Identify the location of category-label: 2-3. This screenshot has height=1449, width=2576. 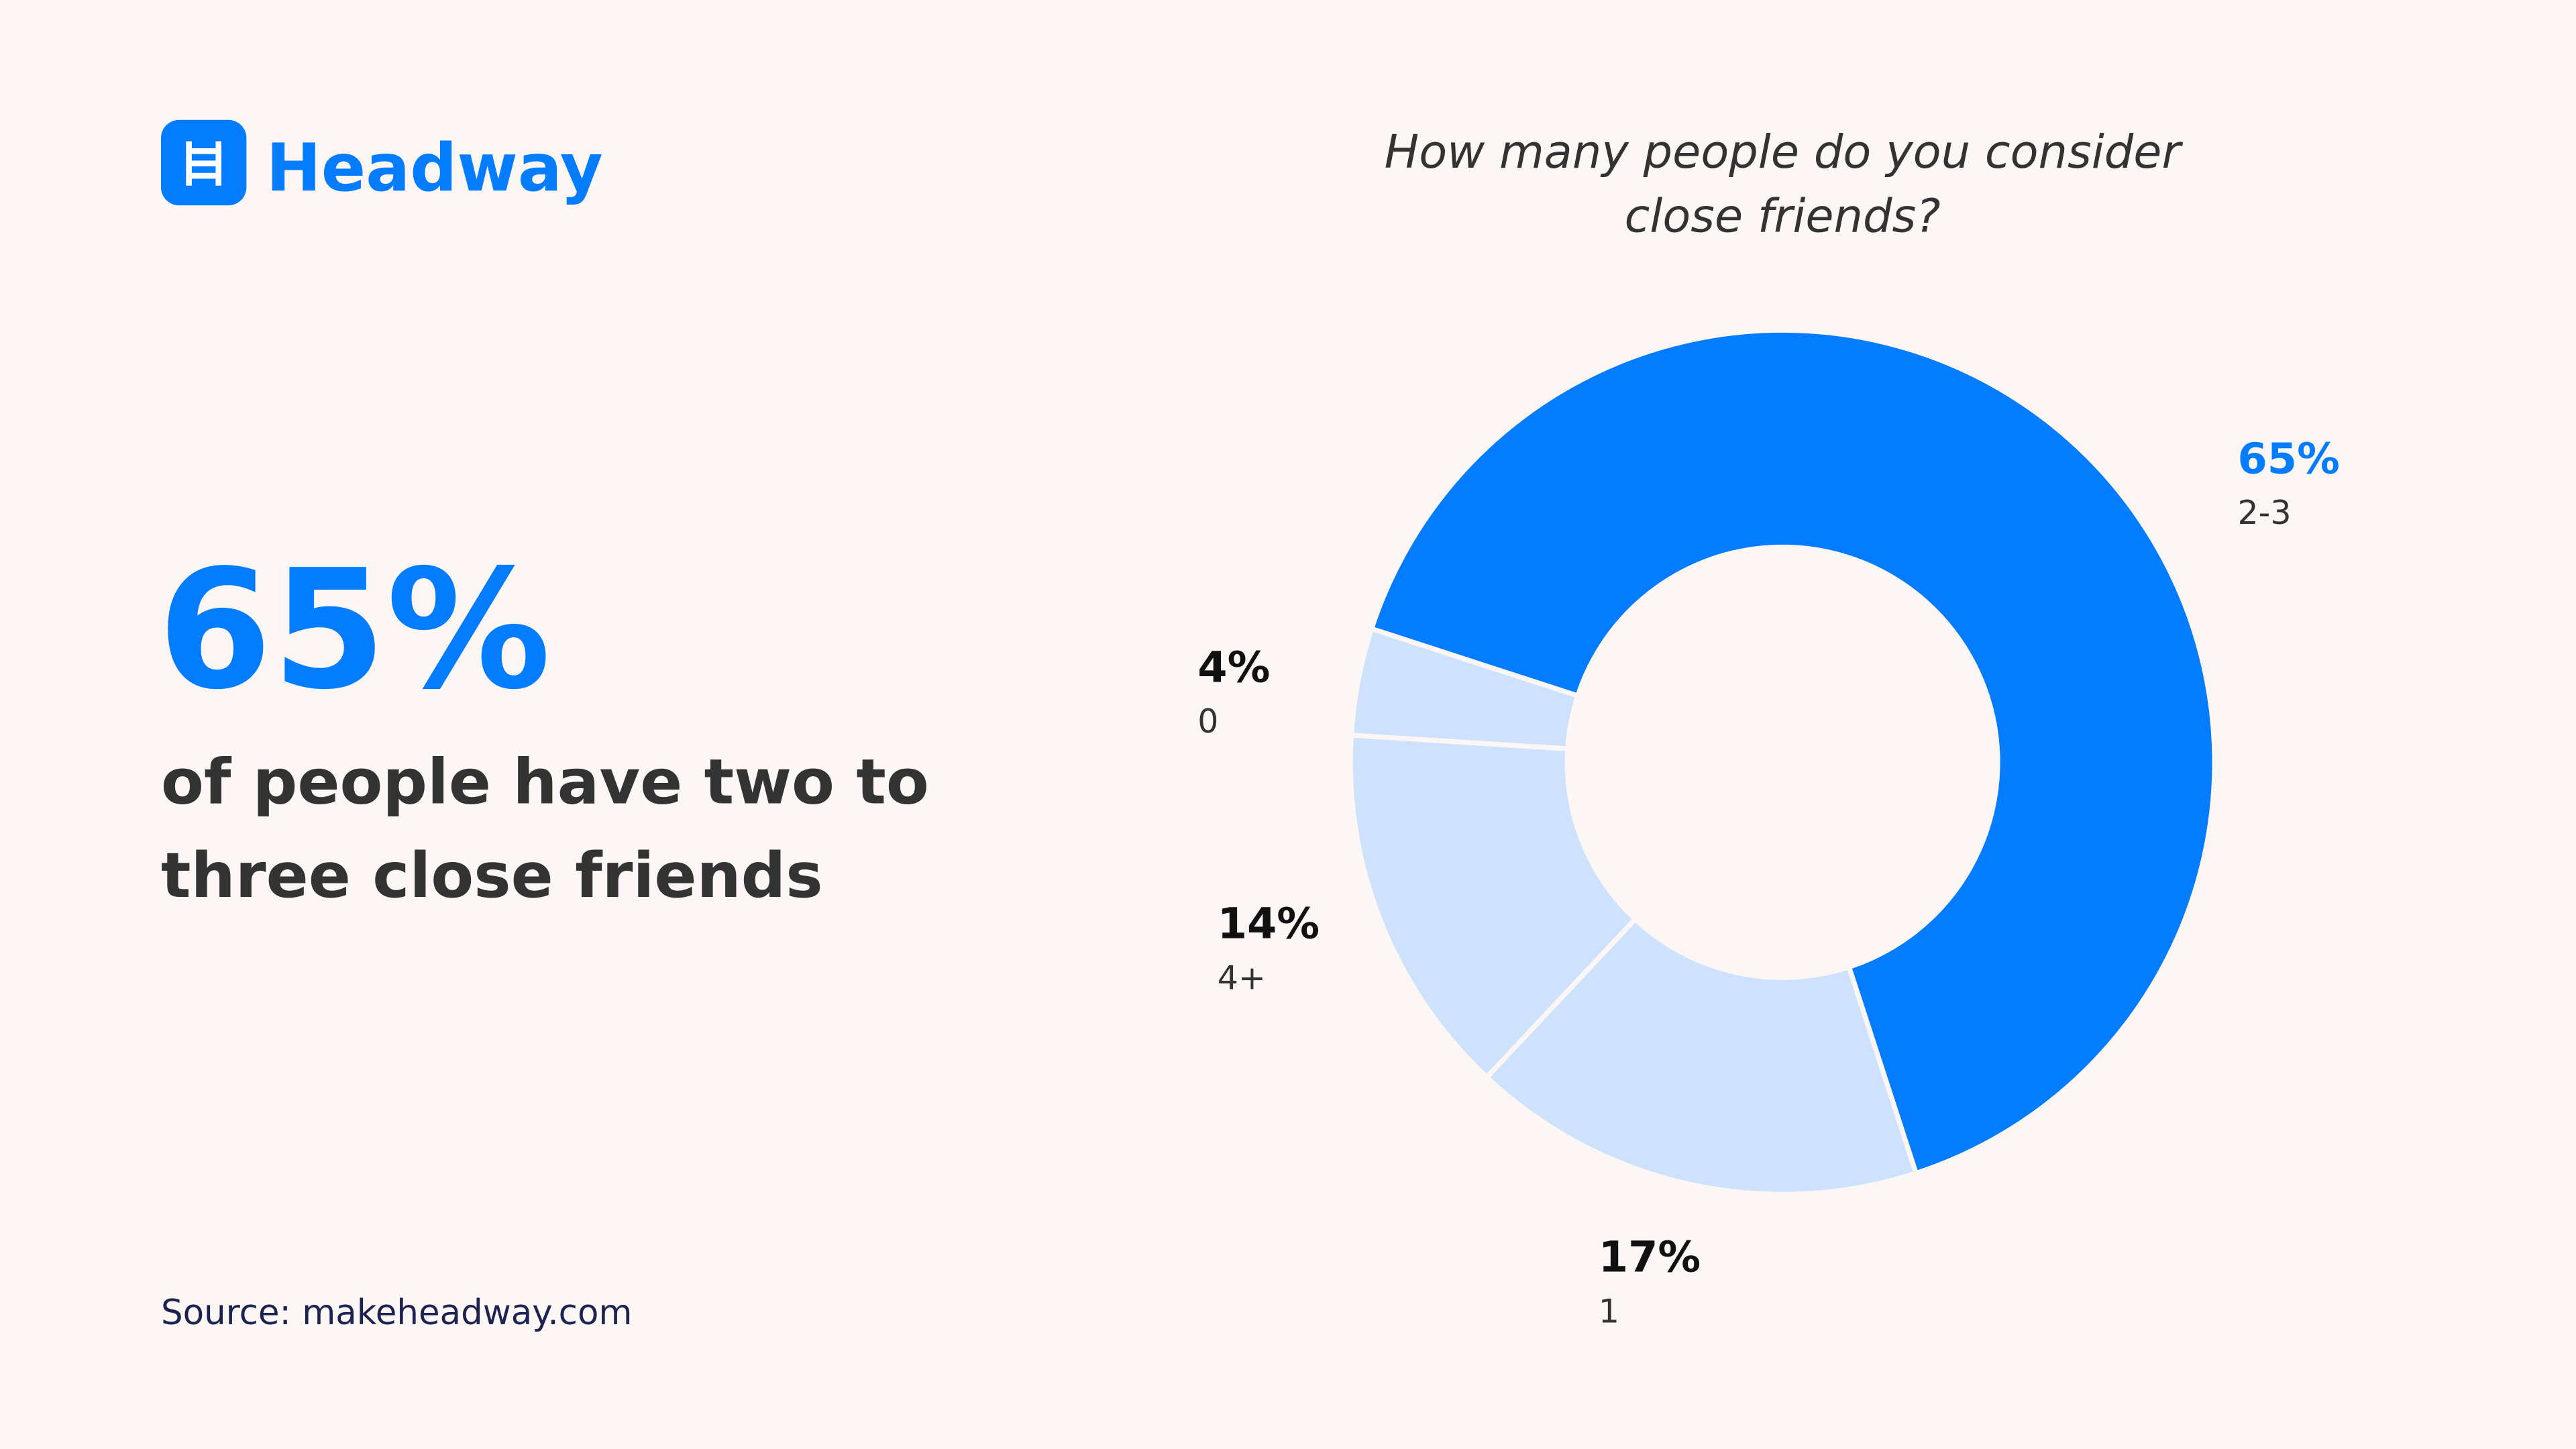
(2265, 513).